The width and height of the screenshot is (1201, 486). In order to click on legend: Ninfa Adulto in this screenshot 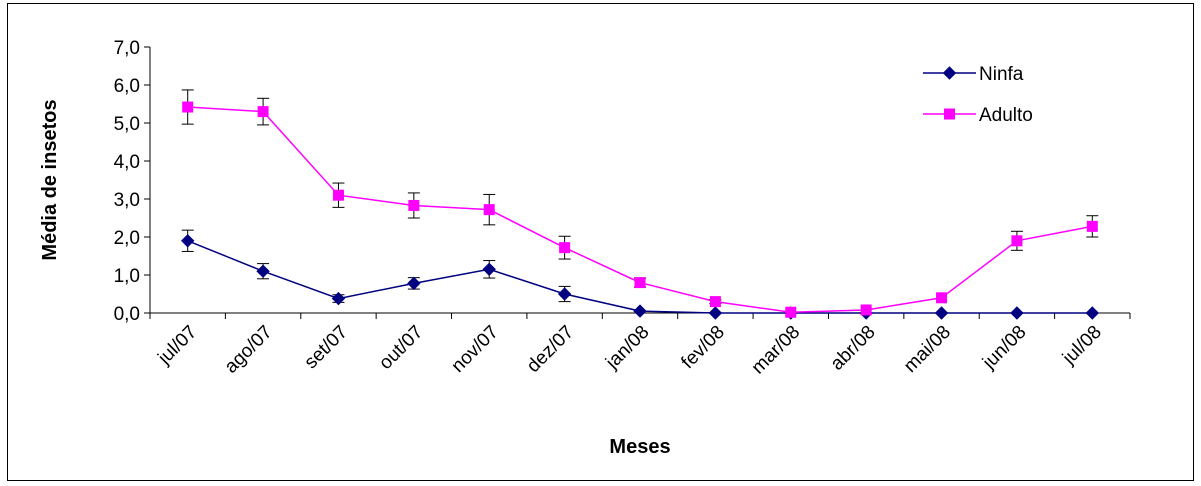, I will do `click(978, 95)`.